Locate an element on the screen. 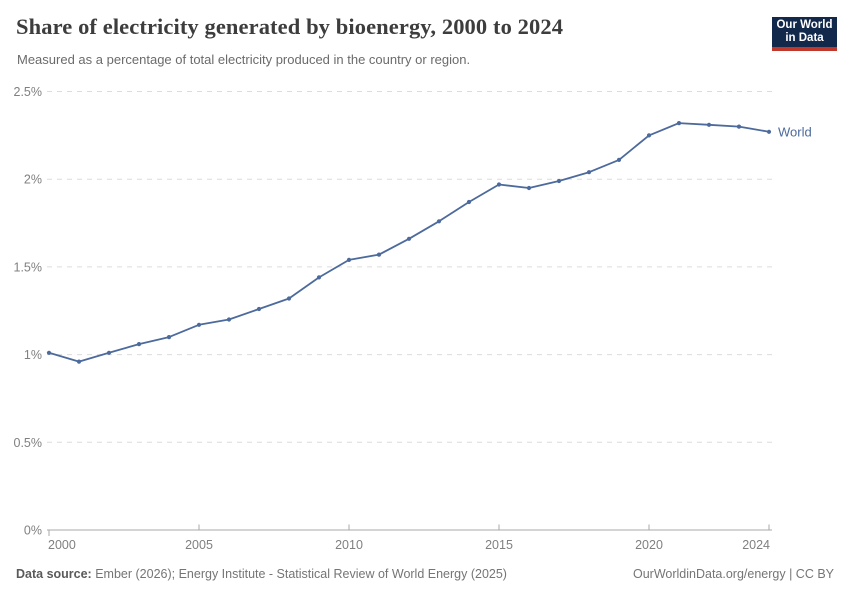 Image resolution: width=850 pixels, height=600 pixels. owid-link: OurWorldinData.org/energy | CC BY is located at coordinates (733, 574).